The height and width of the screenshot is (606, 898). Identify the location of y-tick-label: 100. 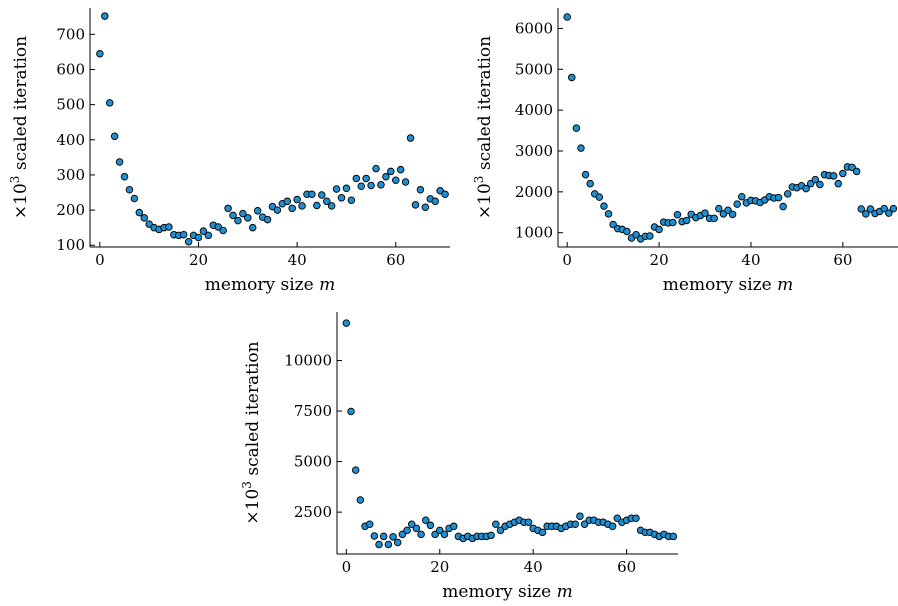
(70, 245).